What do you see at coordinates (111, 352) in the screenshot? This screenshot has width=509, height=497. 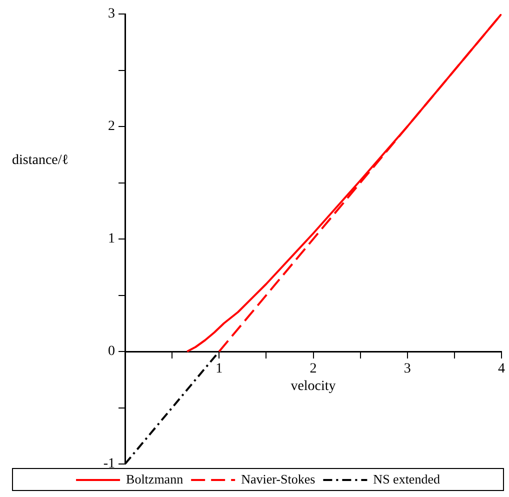 I see `y-tick-label: 0` at bounding box center [111, 352].